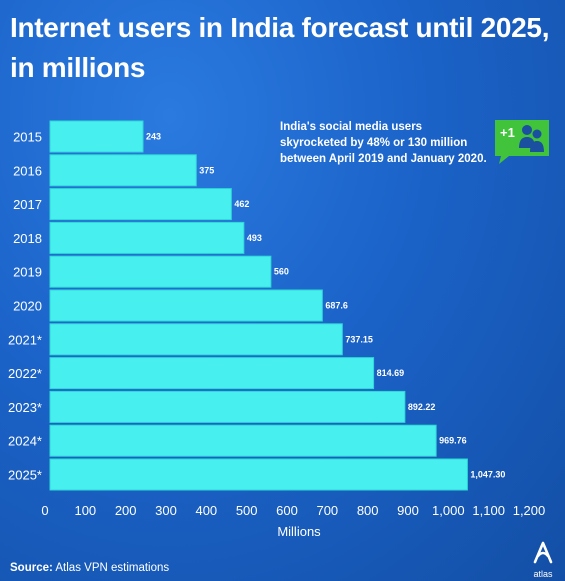 This screenshot has height=581, width=565. What do you see at coordinates (281, 272) in the screenshot?
I see `value-label-4: 560` at bounding box center [281, 272].